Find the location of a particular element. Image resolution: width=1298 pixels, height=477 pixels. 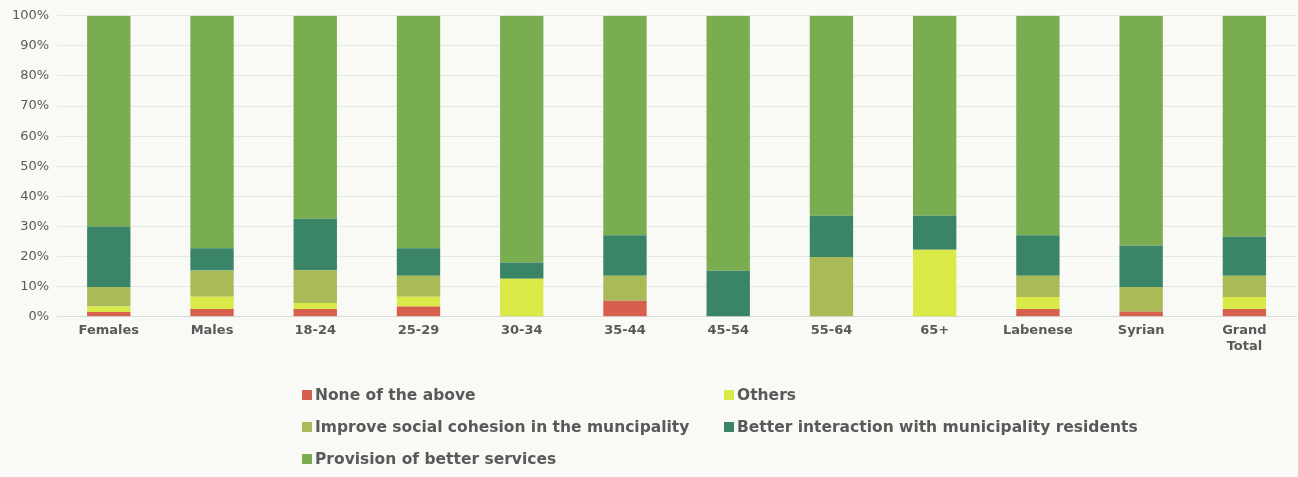

legend-label: Provision of better services is located at coordinates (436, 459).